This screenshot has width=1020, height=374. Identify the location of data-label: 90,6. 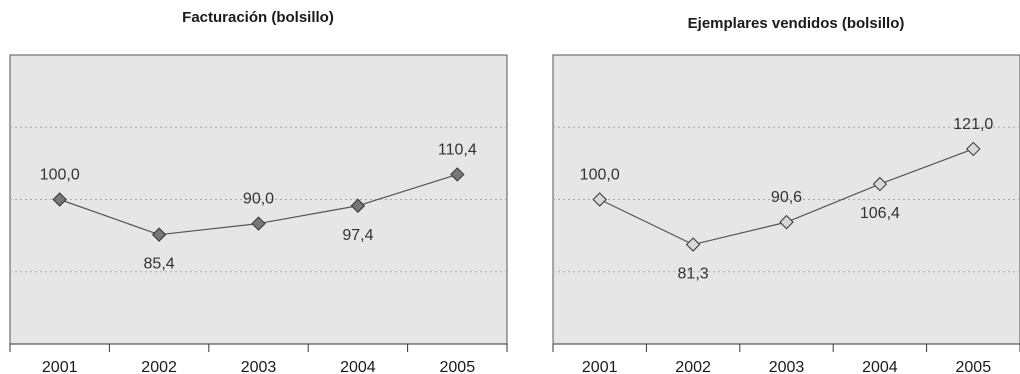
(786, 197).